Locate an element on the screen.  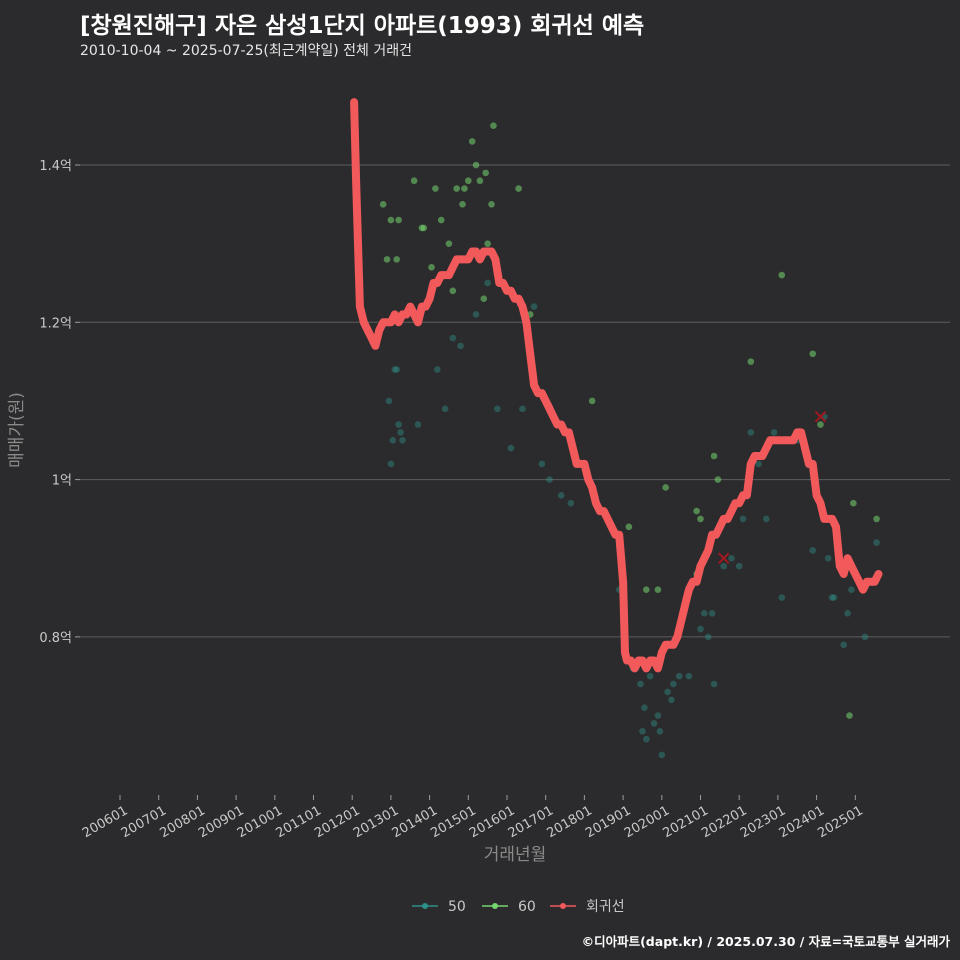
y-axis-ticks: 0.8억 1억 1.2억 1.4억 is located at coordinates (59, 402).